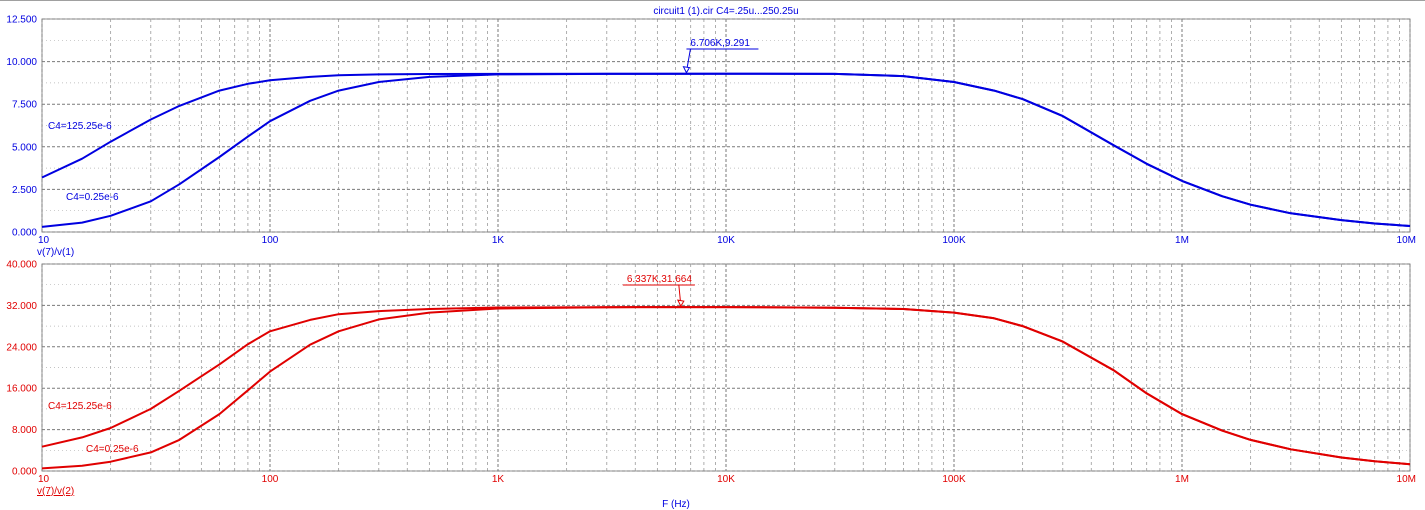 Image resolution: width=1425 pixels, height=510 pixels. I want to click on y-tick-label: 12.500, so click(21, 20).